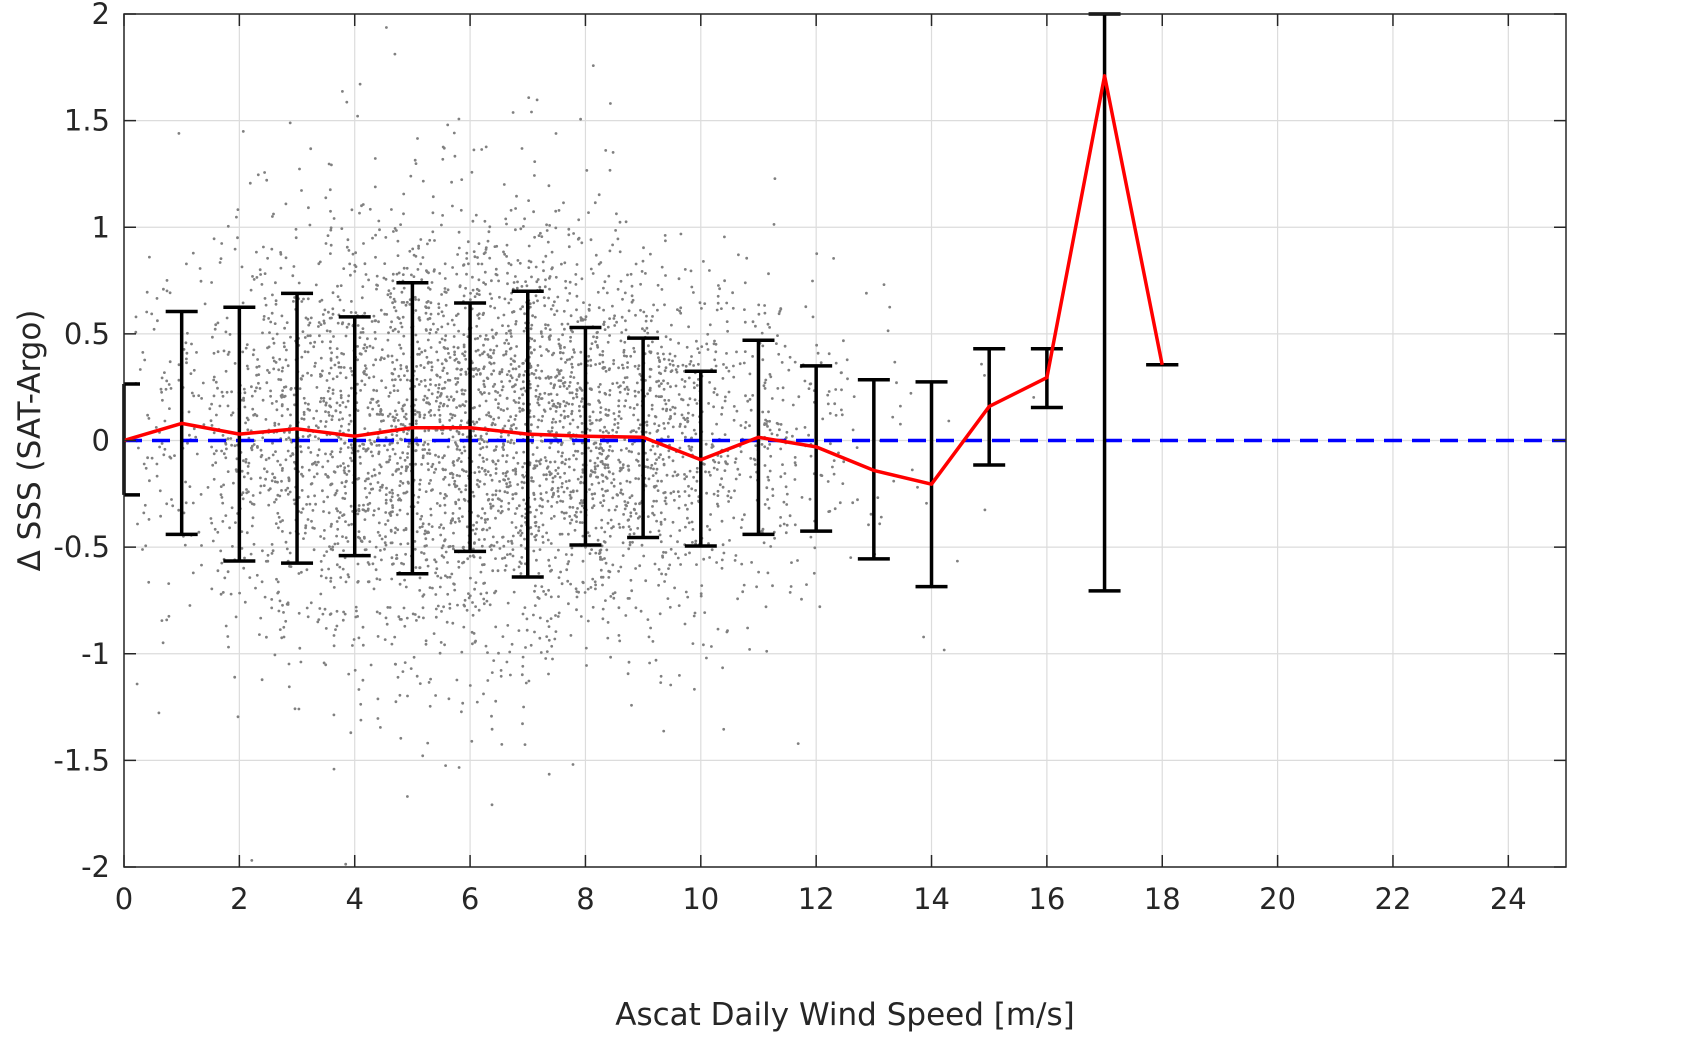 Image resolution: width=1687 pixels, height=1039 pixels. I want to click on x-tick-label: 24, so click(1508, 899).